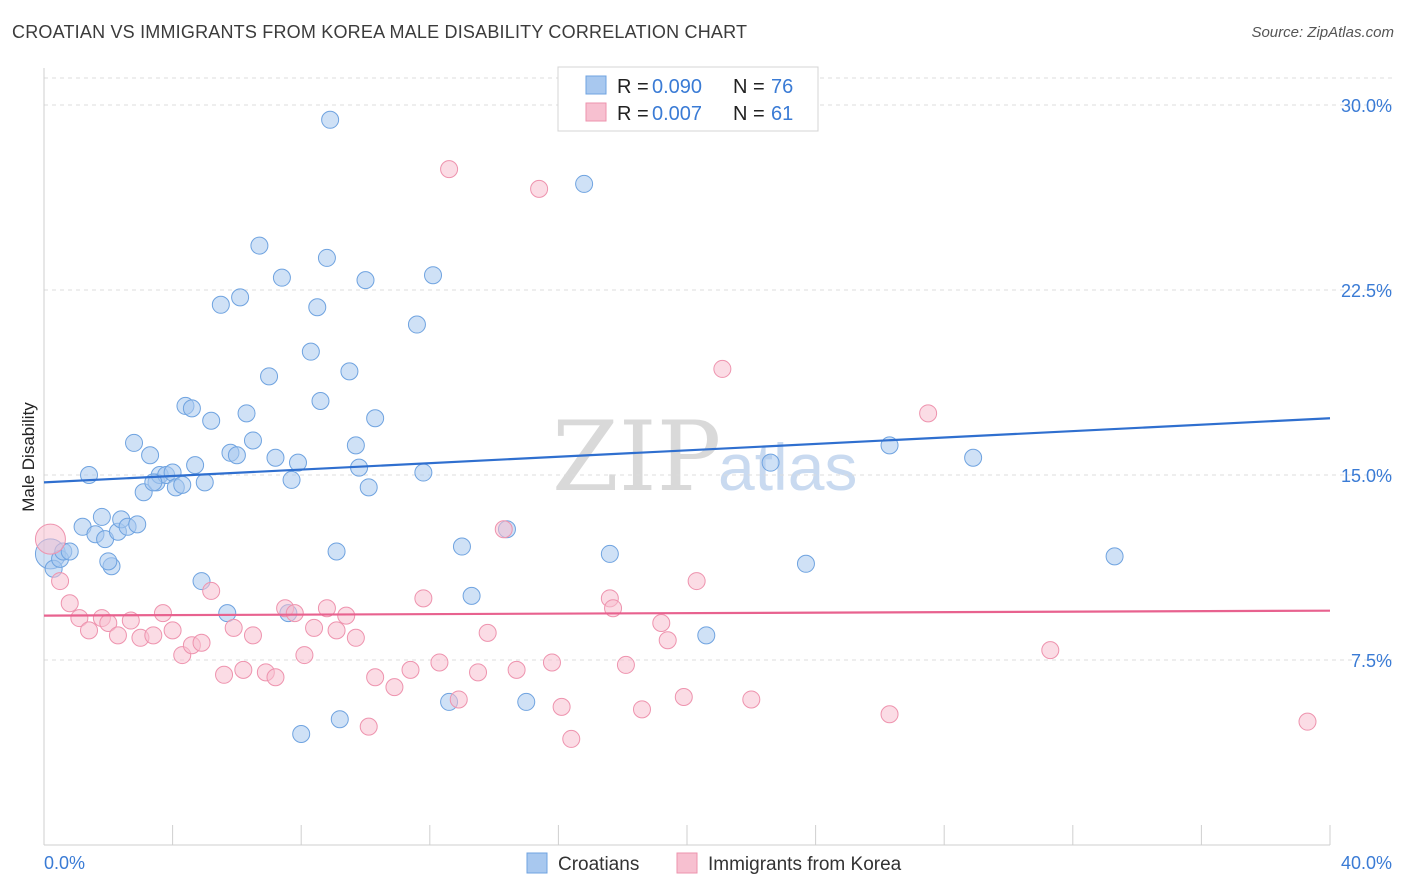 Image resolution: width=1406 pixels, height=892 pixels. What do you see at coordinates (1366, 383) in the screenshot?
I see `y-ticks: 7.5% 15.0% 22.5% 30.0%` at bounding box center [1366, 383].